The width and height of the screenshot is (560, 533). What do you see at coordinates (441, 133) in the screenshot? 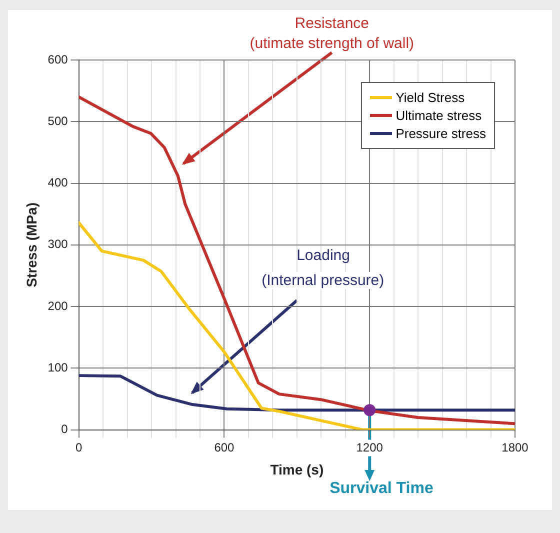
I see `legend-label: Pressure stress` at bounding box center [441, 133].